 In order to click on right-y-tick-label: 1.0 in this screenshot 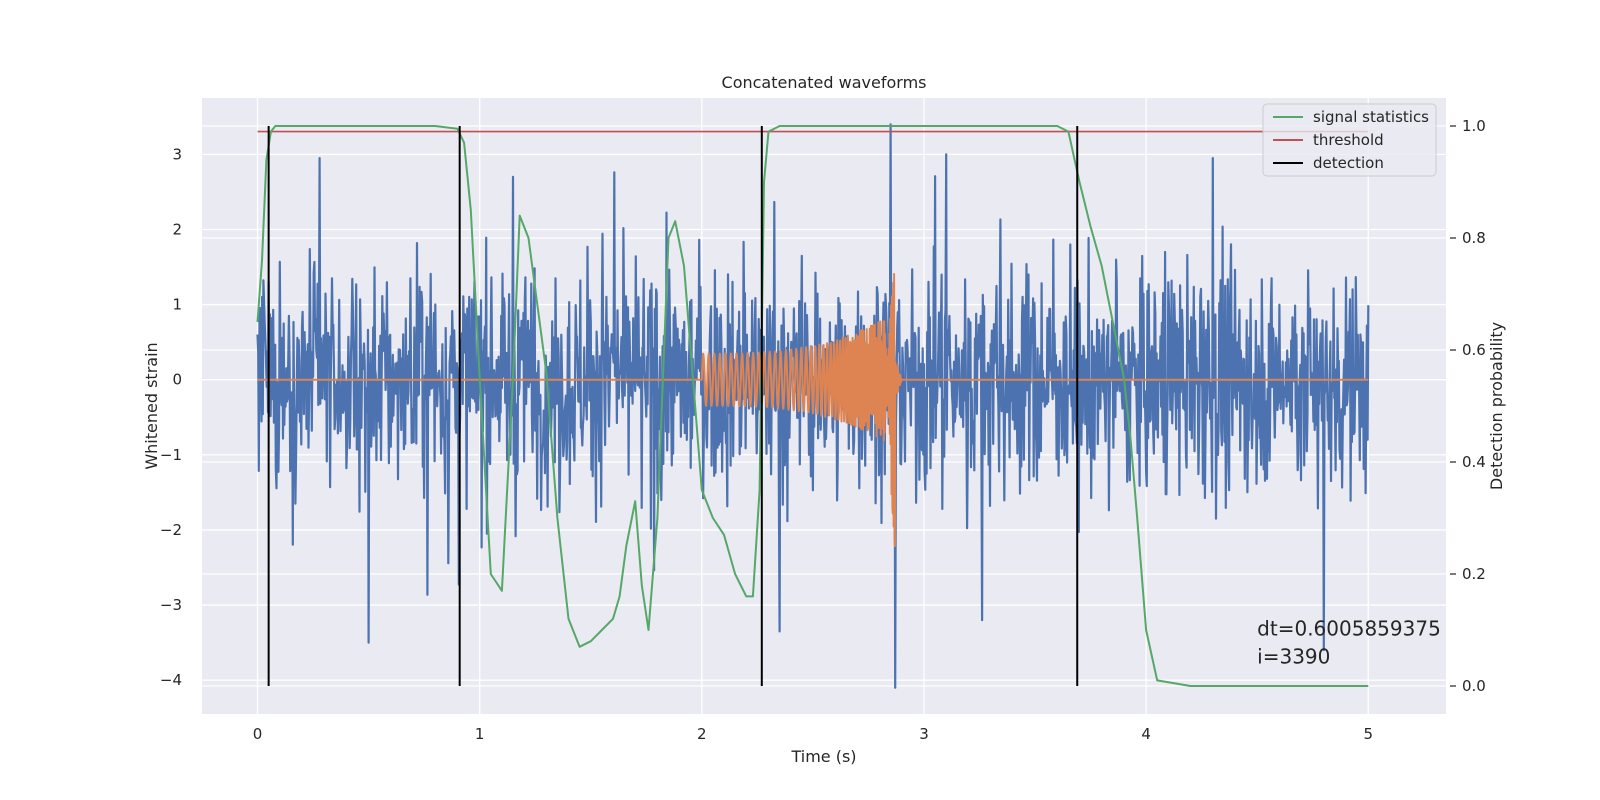, I will do `click(1474, 126)`.